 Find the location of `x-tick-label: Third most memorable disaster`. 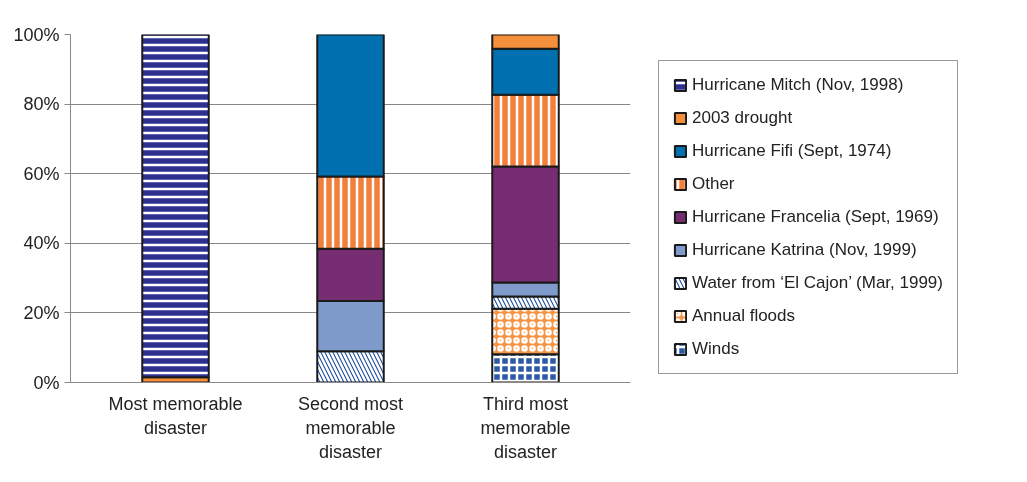

x-tick-label: Third most memorable disaster is located at coordinates (525, 427).